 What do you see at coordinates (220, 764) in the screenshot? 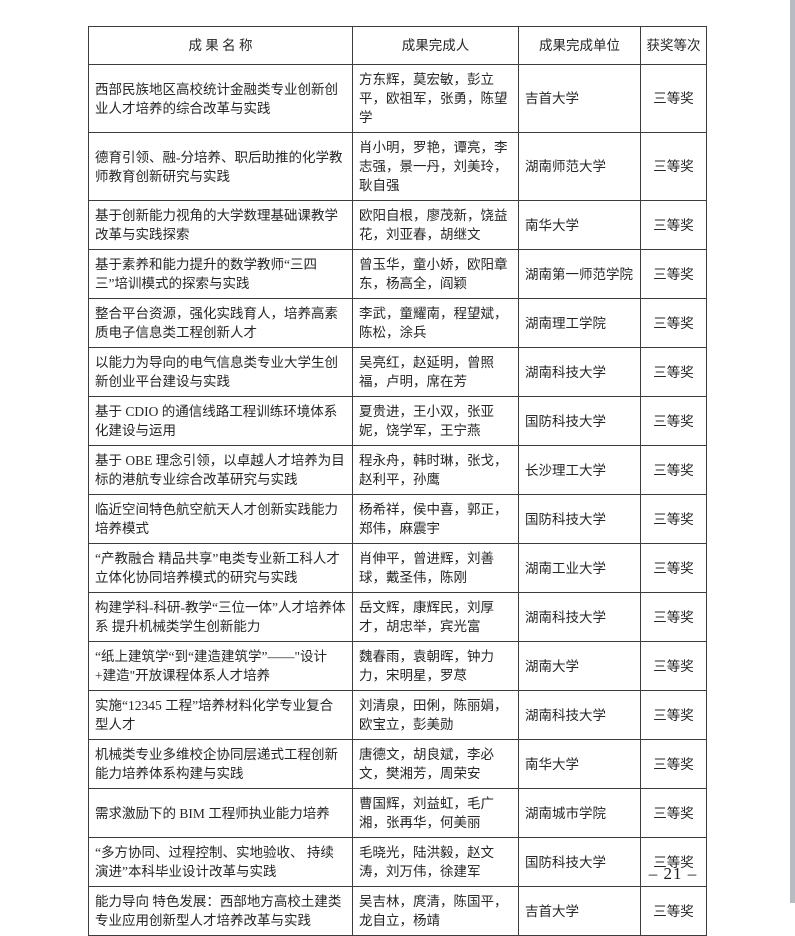
I see `cell-name: 机械类专业多维校企协同层递式工程创新能力培养体系构建与实践` at bounding box center [220, 764].